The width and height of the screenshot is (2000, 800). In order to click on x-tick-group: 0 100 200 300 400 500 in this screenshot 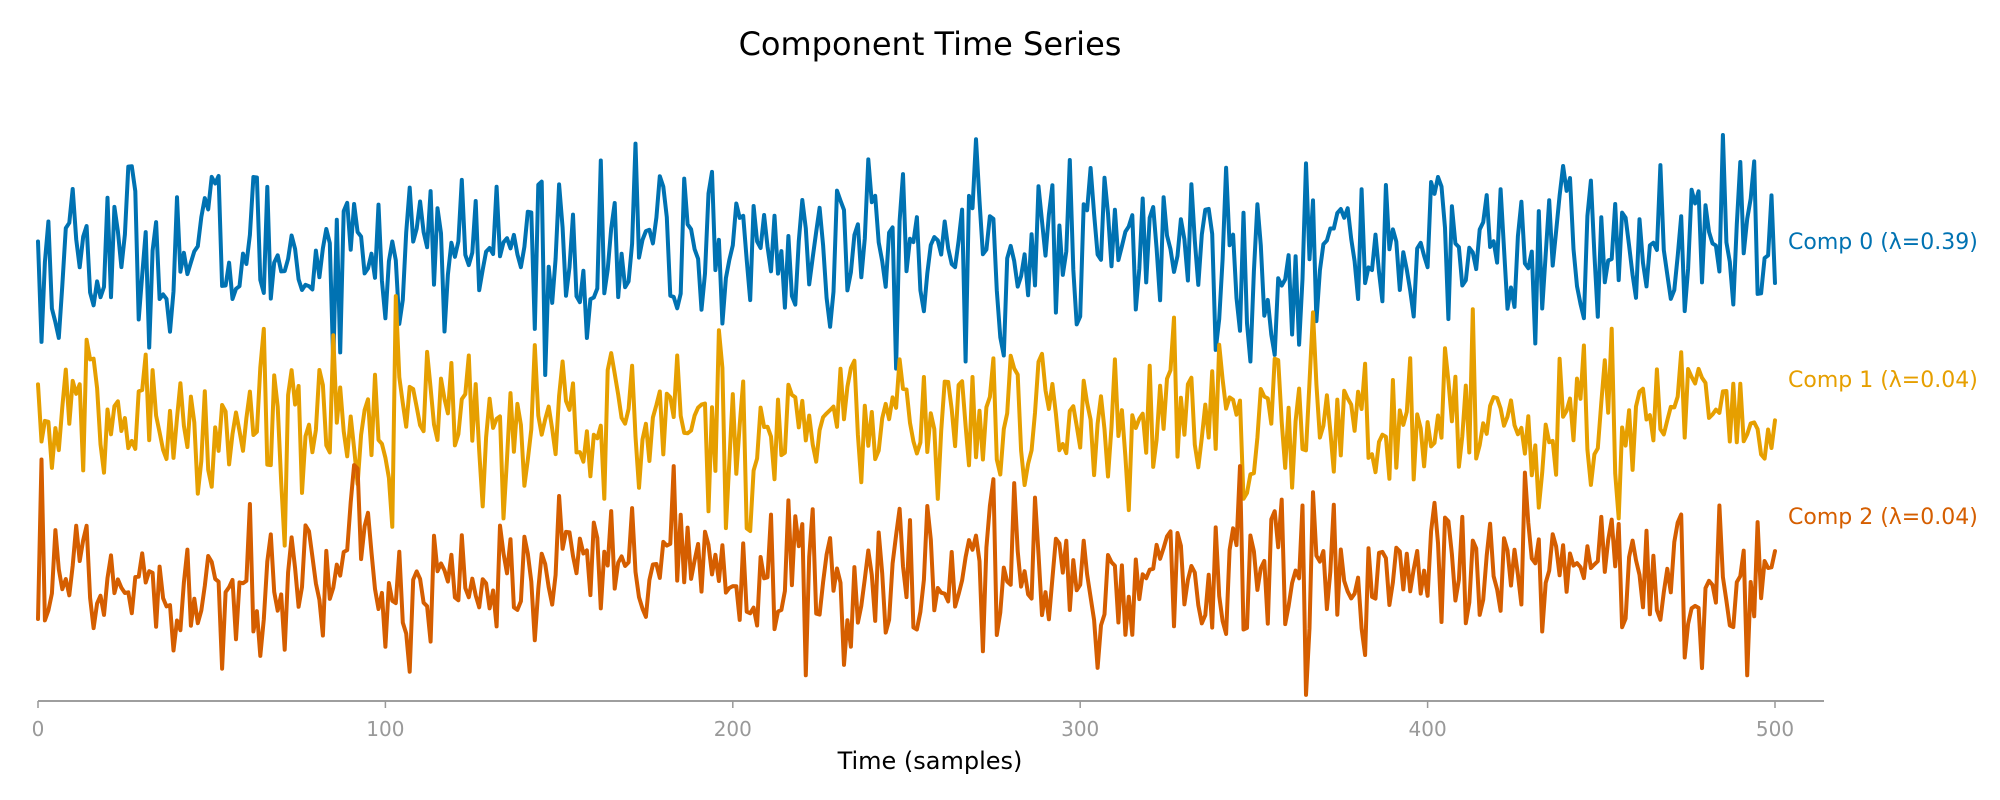, I will do `click(913, 721)`.